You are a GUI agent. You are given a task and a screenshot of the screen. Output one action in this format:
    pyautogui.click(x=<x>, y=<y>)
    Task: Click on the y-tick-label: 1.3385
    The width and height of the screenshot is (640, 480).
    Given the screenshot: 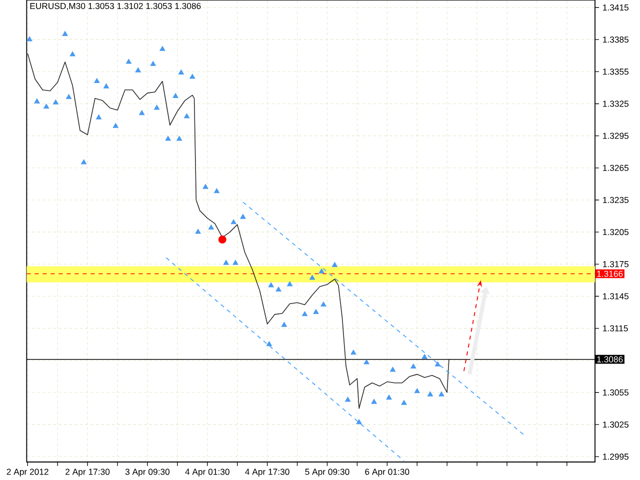 What is the action you would take?
    pyautogui.click(x=616, y=39)
    